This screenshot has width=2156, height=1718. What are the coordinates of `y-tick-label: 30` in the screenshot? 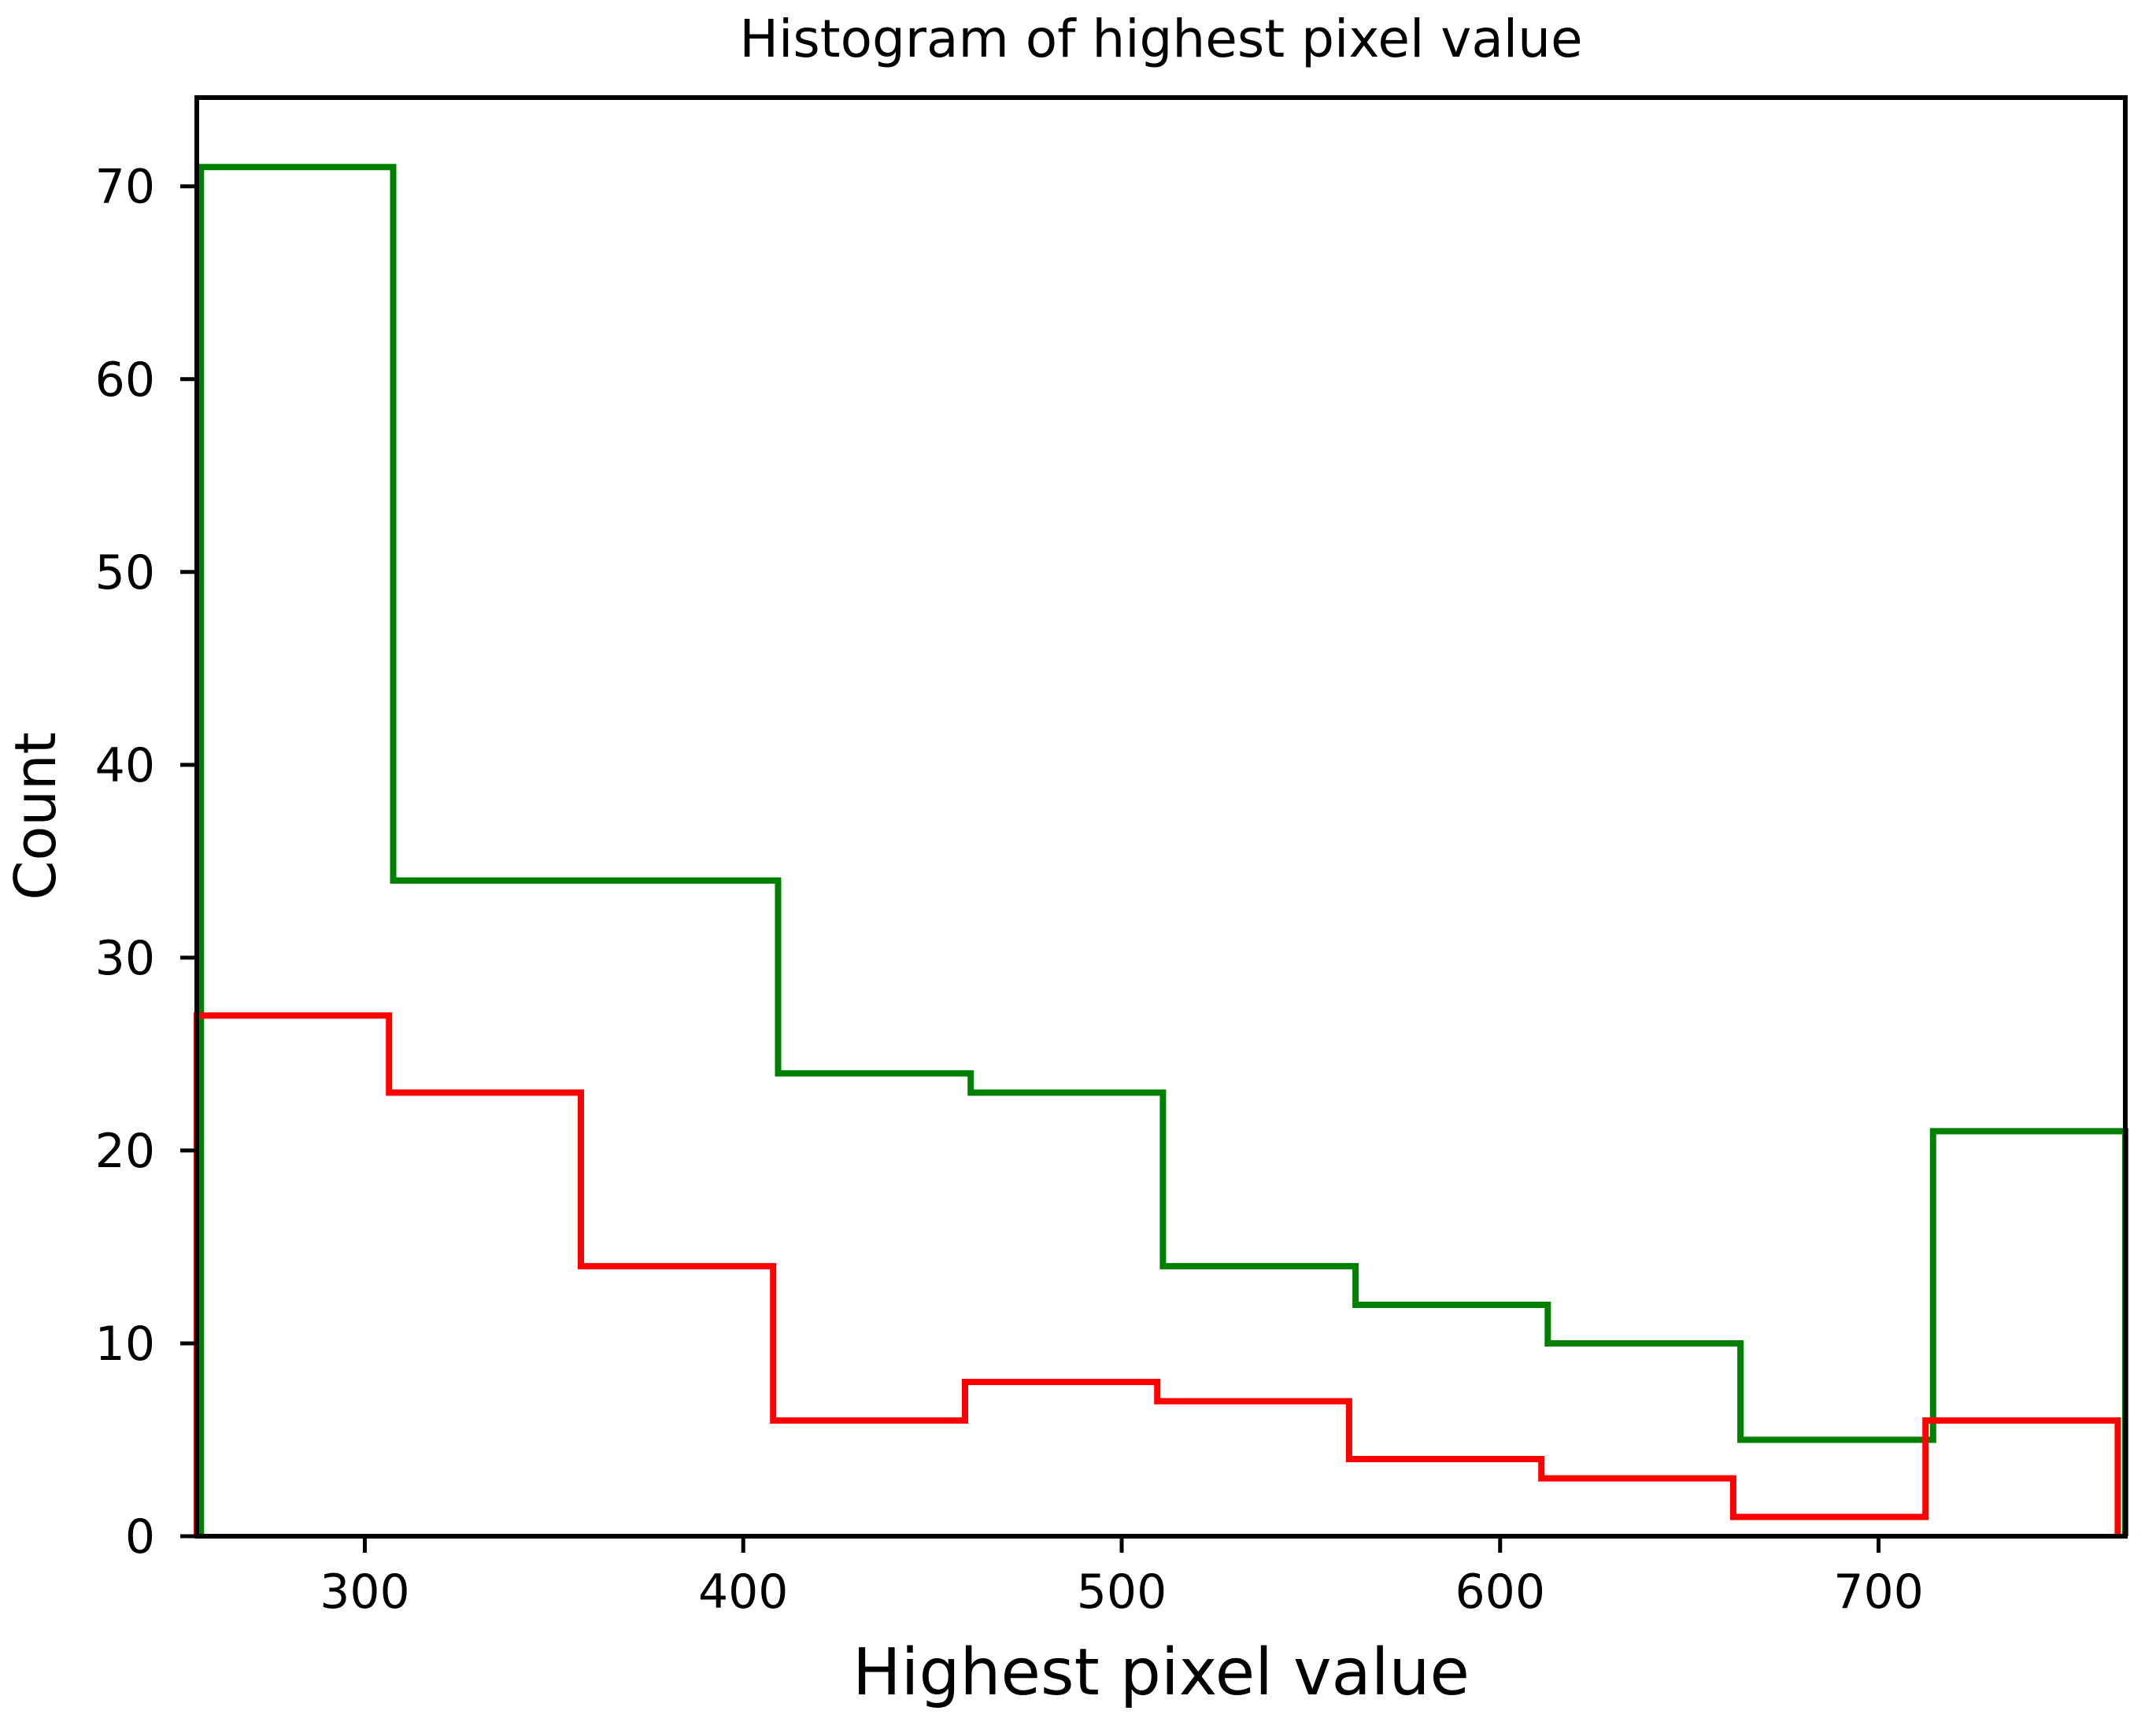 It's located at (125, 958).